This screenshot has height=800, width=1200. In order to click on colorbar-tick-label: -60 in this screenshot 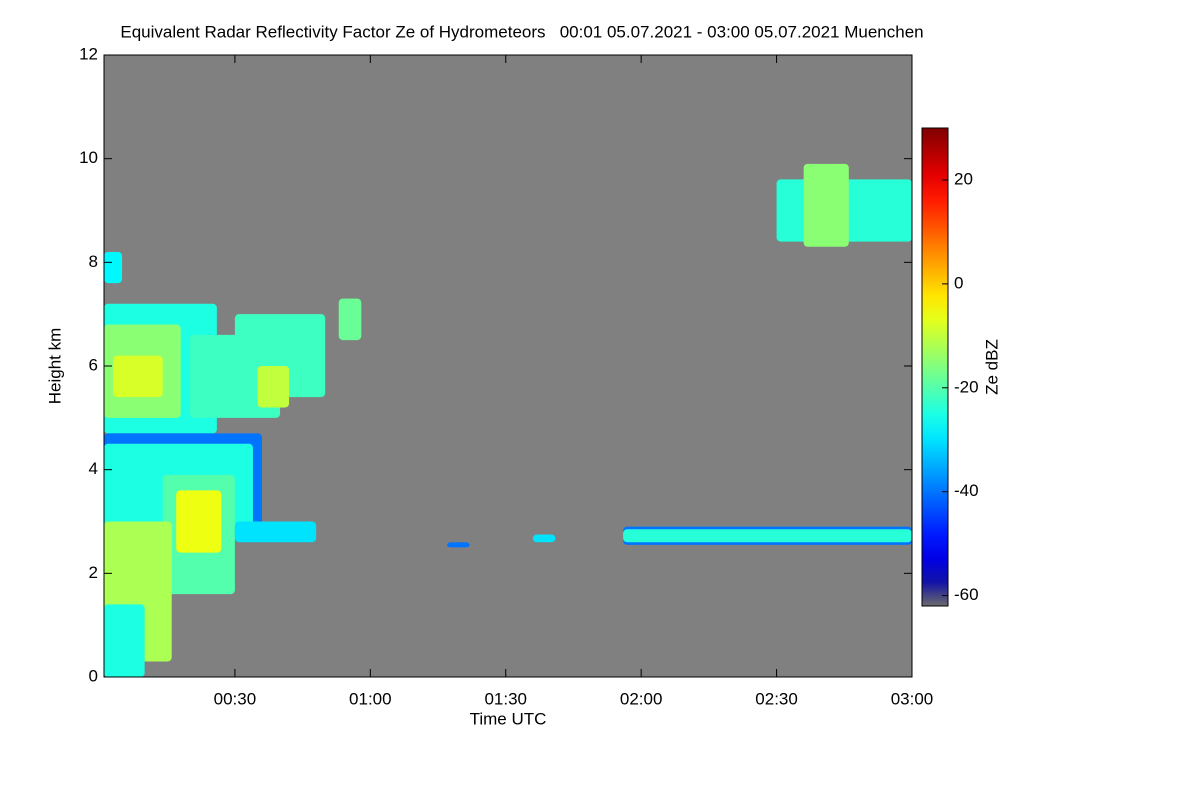, I will do `click(966, 594)`.